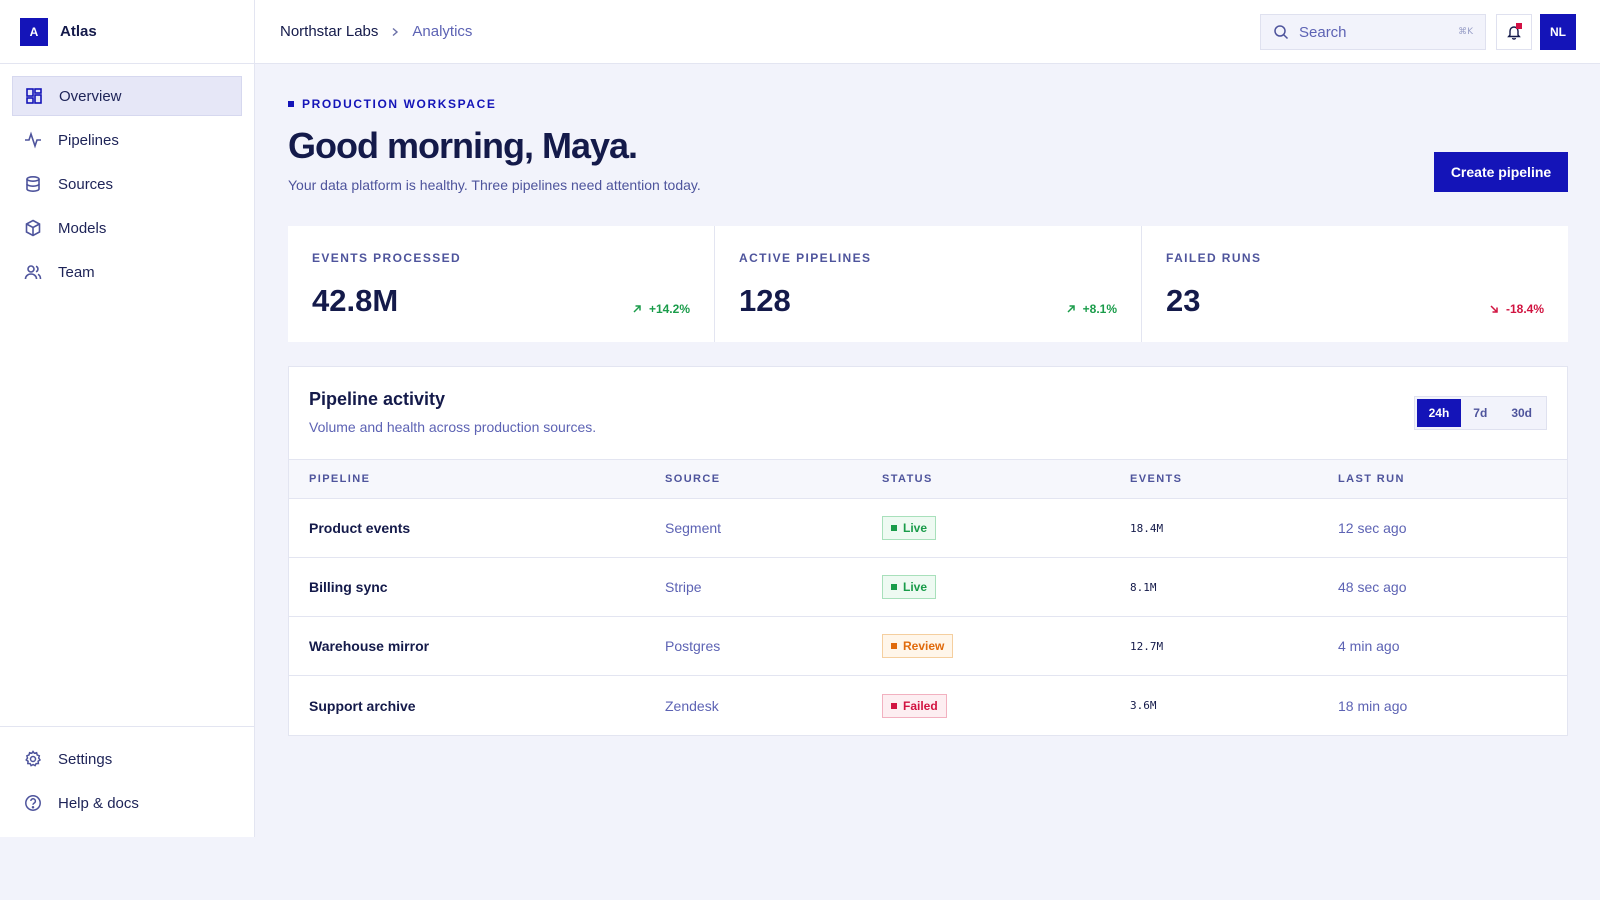 This screenshot has width=1600, height=900. I want to click on topbar: Northstar Labs Analytics Search ⌘K NL, so click(927, 32).